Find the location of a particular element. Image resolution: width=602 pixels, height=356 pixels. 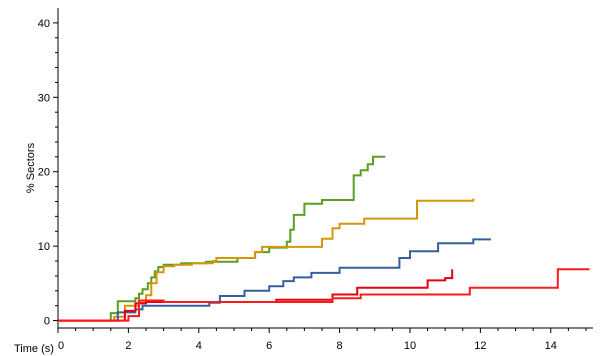

x-axis-label: Time (s) is located at coordinates (34, 349).